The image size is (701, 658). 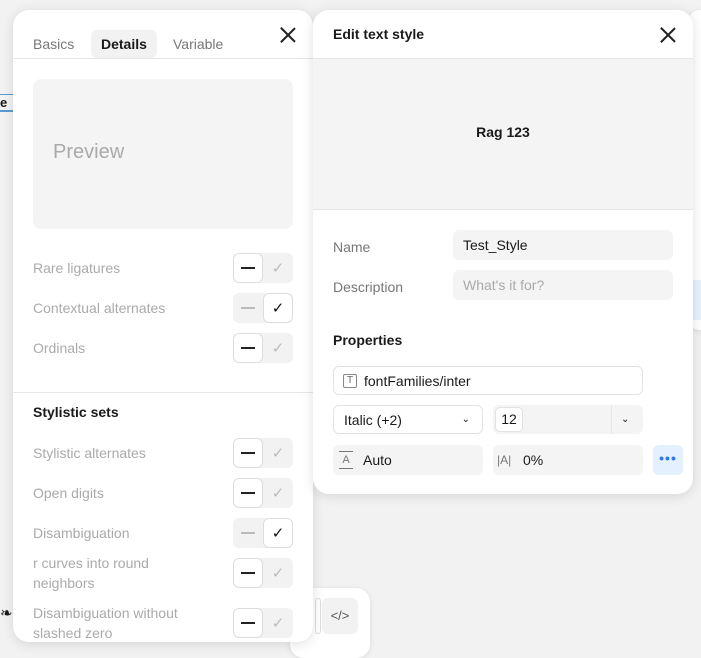 I want to click on preview-box: Preview, so click(x=163, y=154).